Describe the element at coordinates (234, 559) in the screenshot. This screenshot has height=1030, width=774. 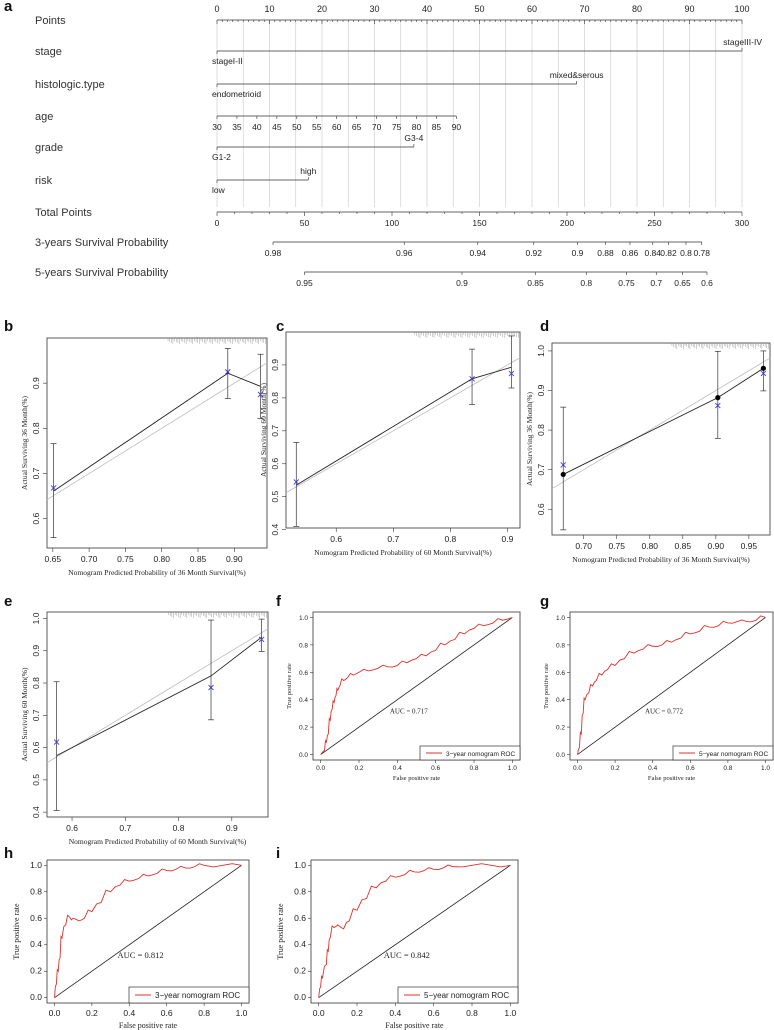
I see `x-tick-label: 0.90` at that location.